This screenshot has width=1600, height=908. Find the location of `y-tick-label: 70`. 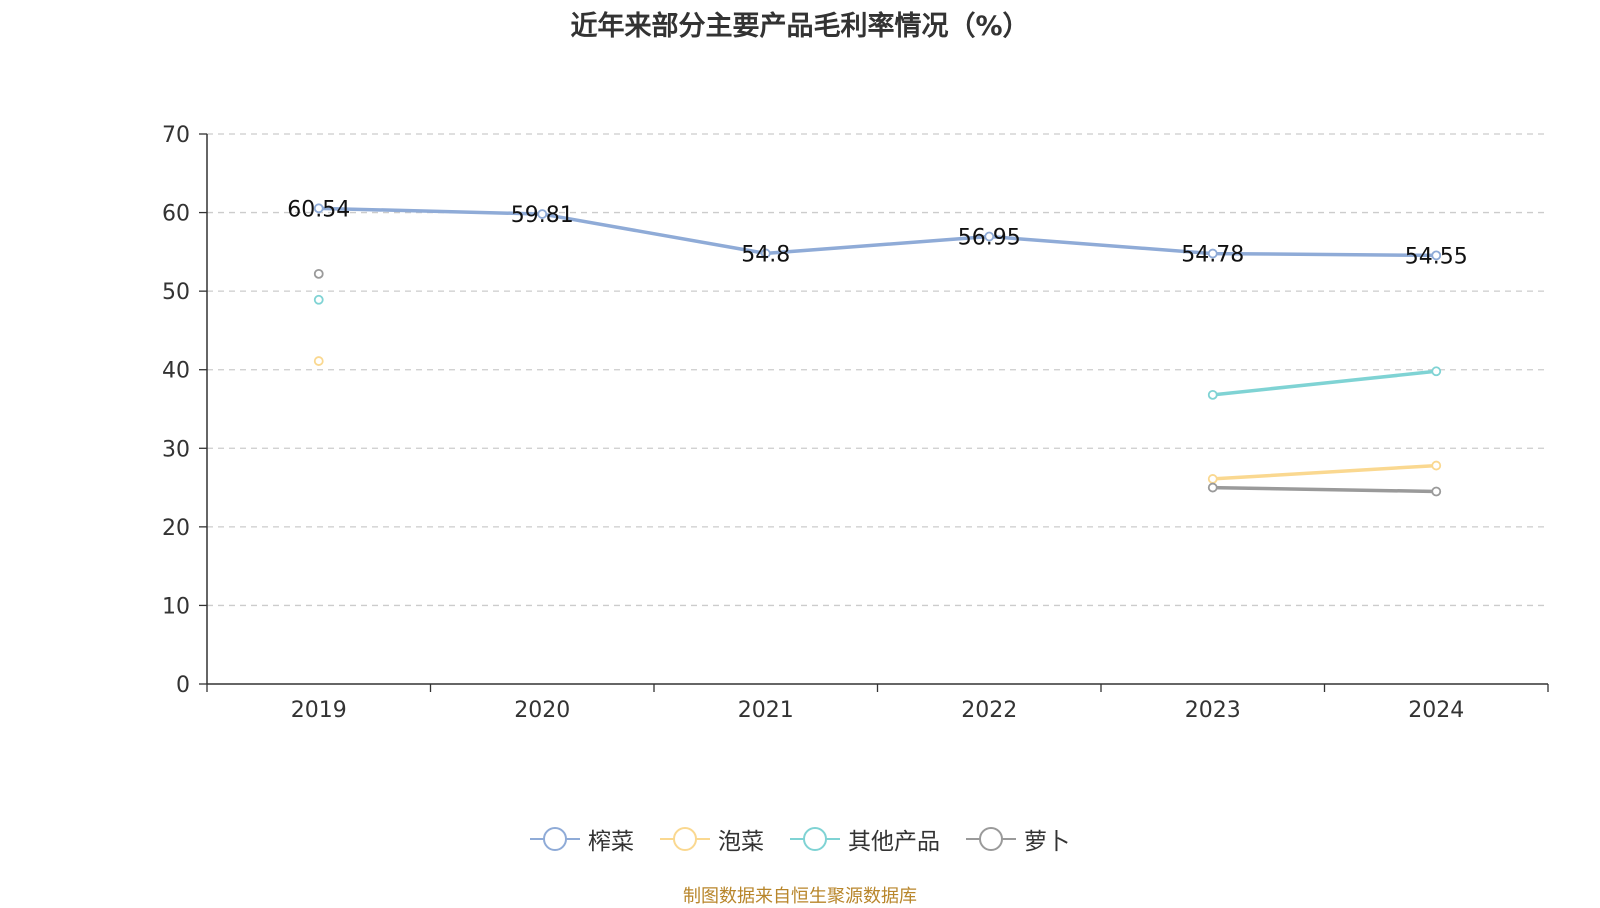

y-tick-label: 70 is located at coordinates (176, 135).